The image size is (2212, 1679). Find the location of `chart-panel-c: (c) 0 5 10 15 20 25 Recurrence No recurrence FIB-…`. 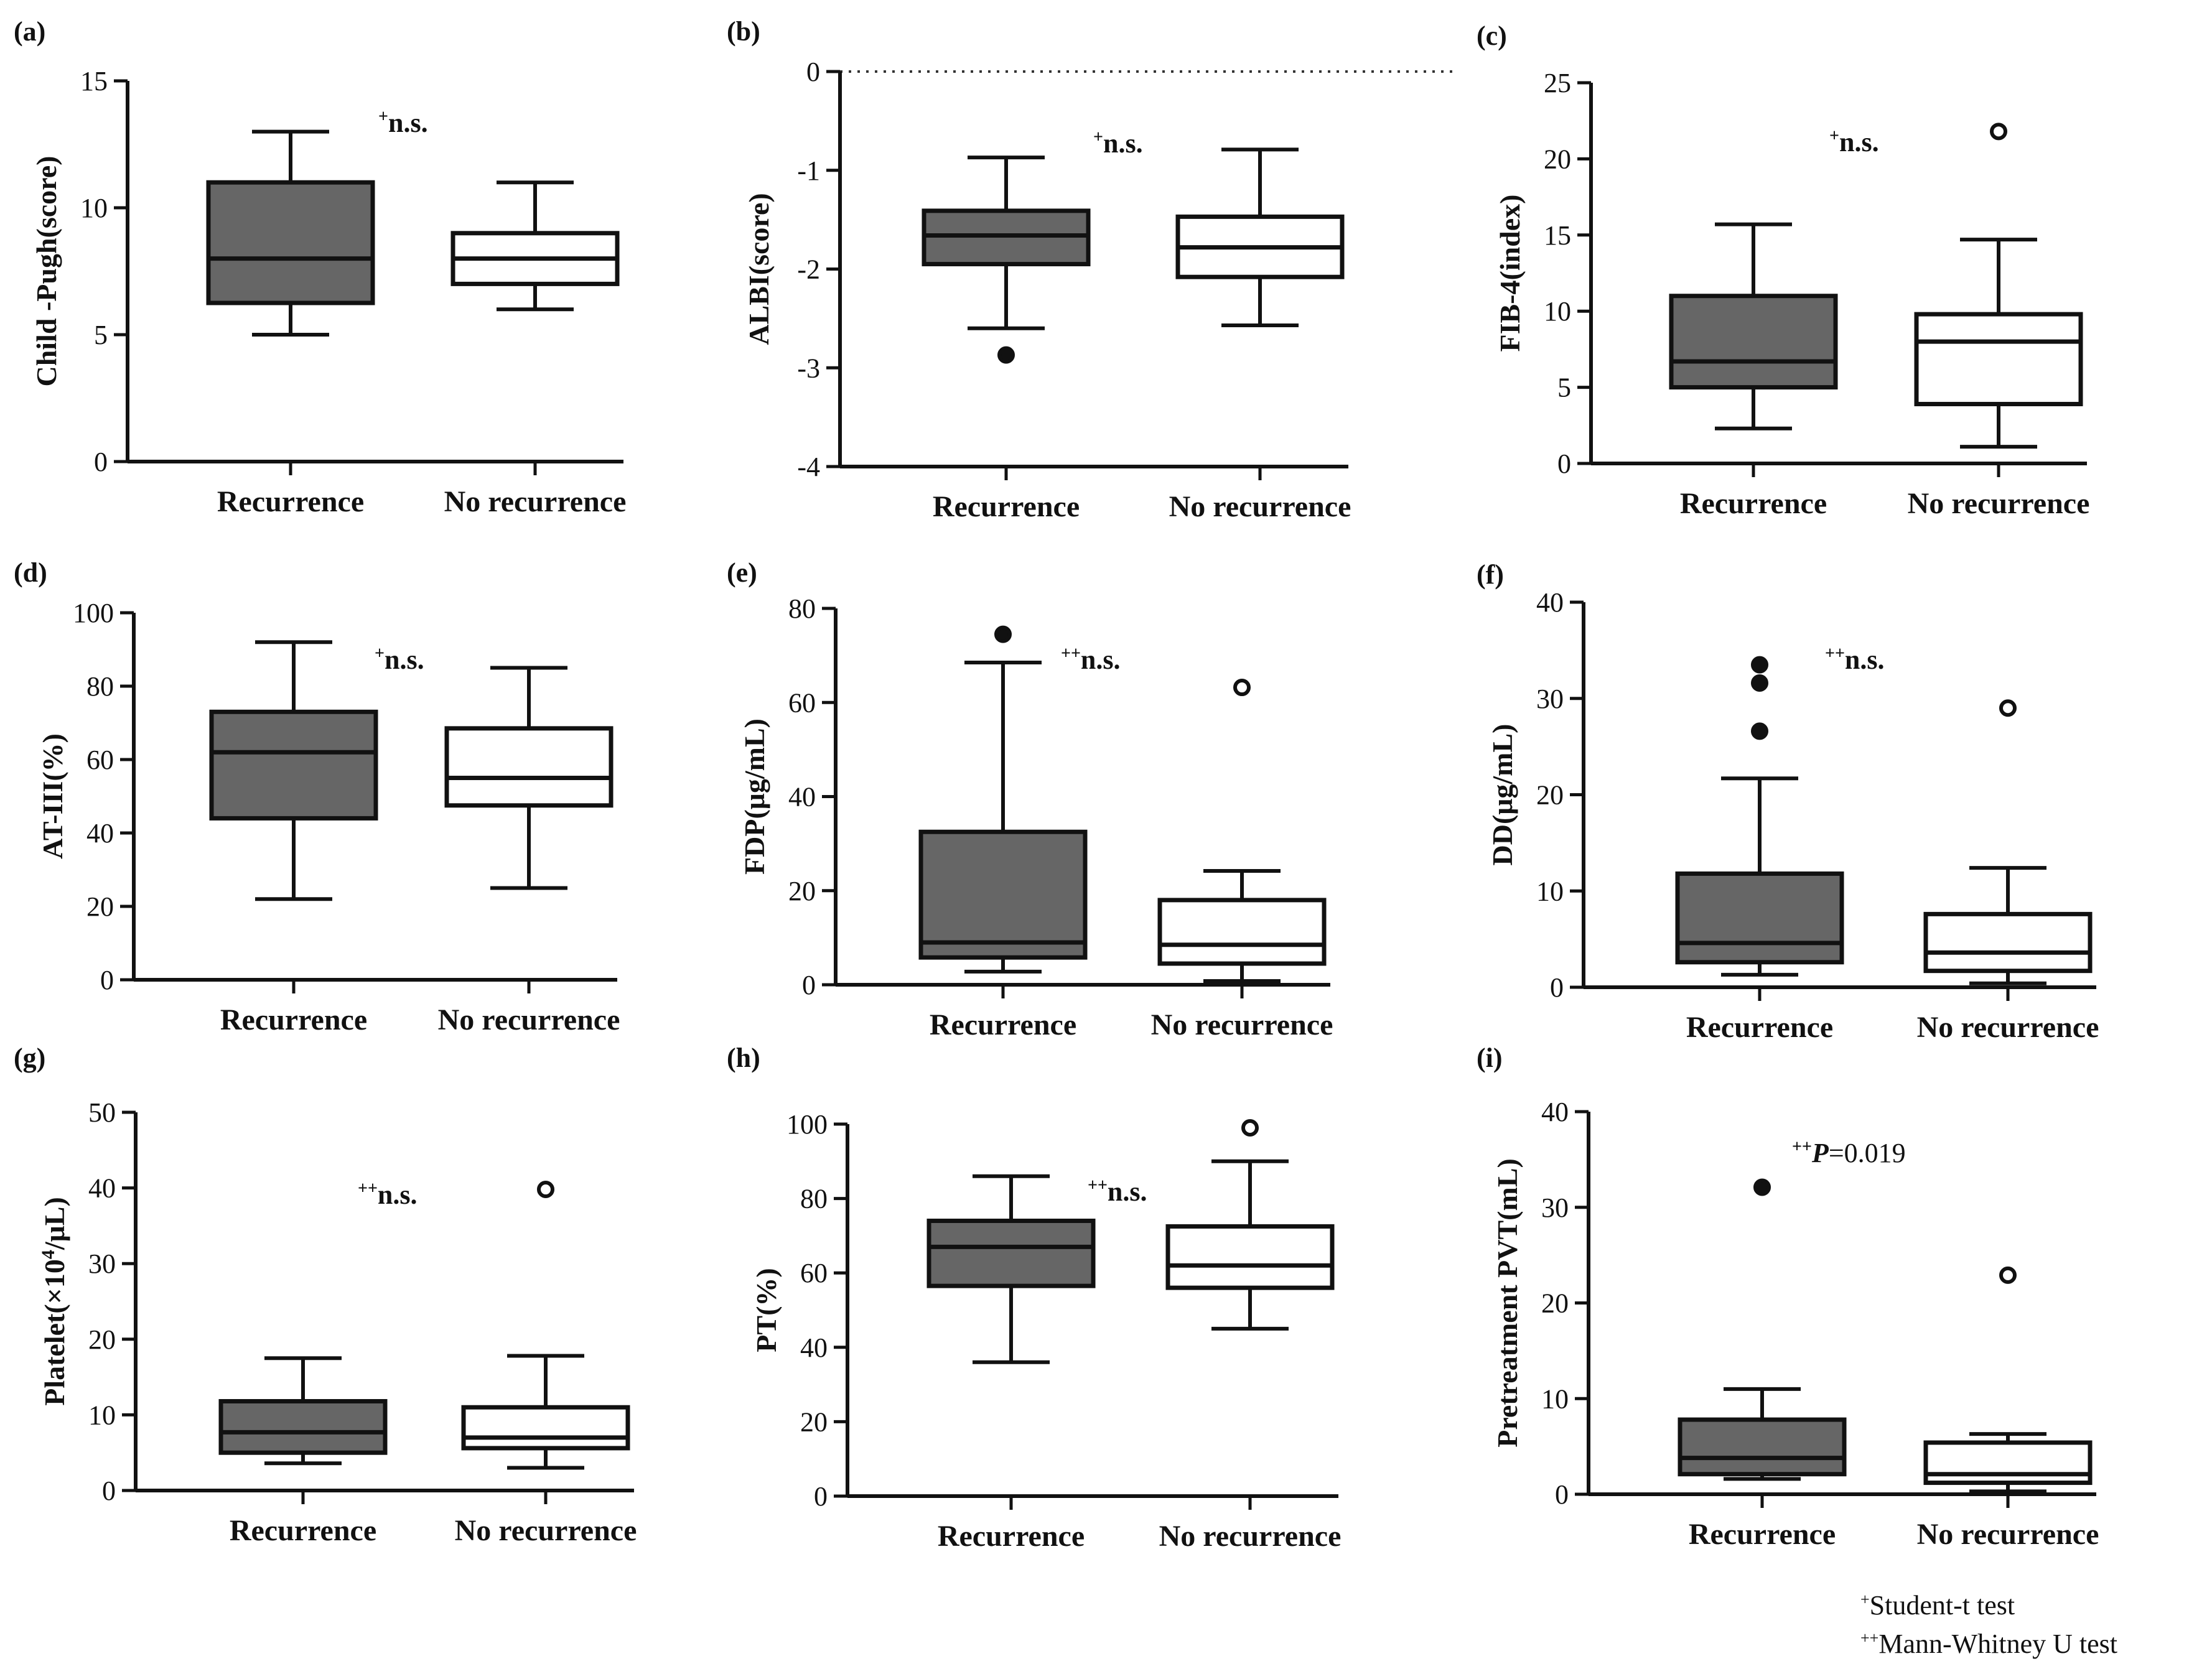

chart-panel-c: (c) 0 5 10 15 20 25 Recurrence No recurrence FIB-… is located at coordinates (1783, 271).